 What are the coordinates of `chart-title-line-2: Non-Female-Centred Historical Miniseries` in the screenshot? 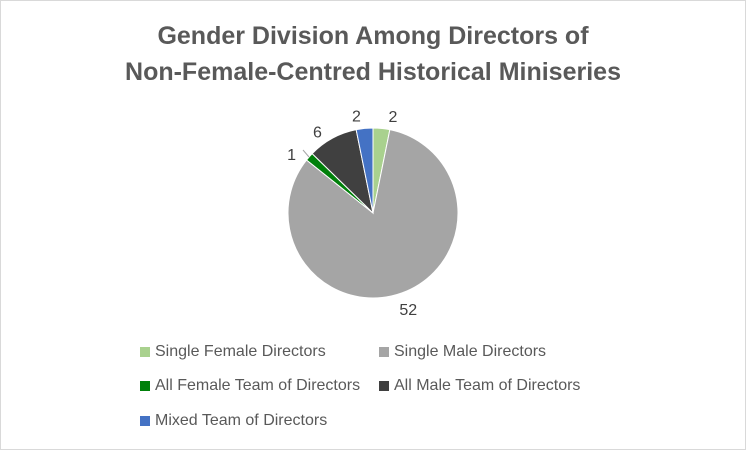 It's located at (373, 72).